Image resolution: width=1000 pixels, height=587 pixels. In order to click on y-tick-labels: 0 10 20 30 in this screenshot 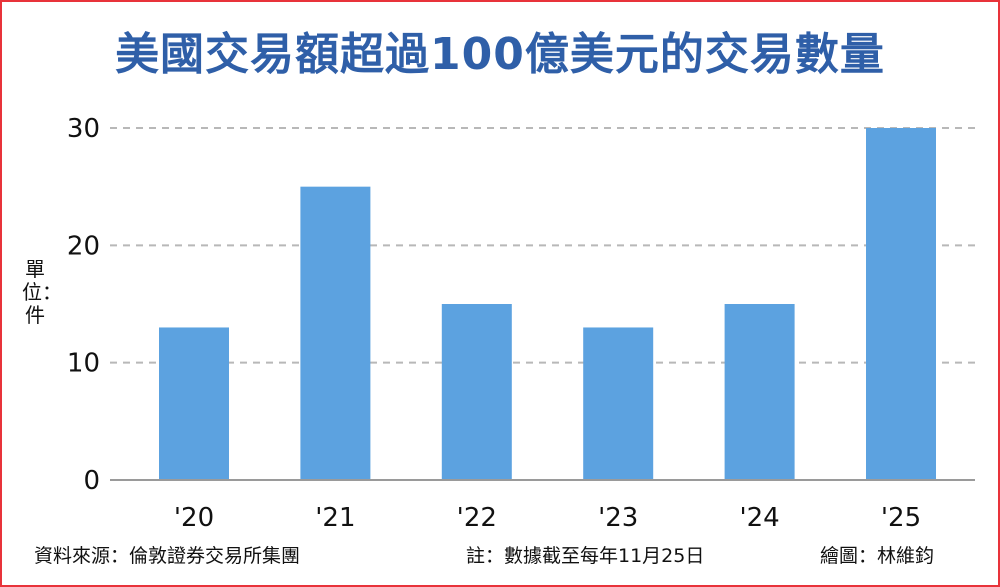, I will do `click(83, 305)`.